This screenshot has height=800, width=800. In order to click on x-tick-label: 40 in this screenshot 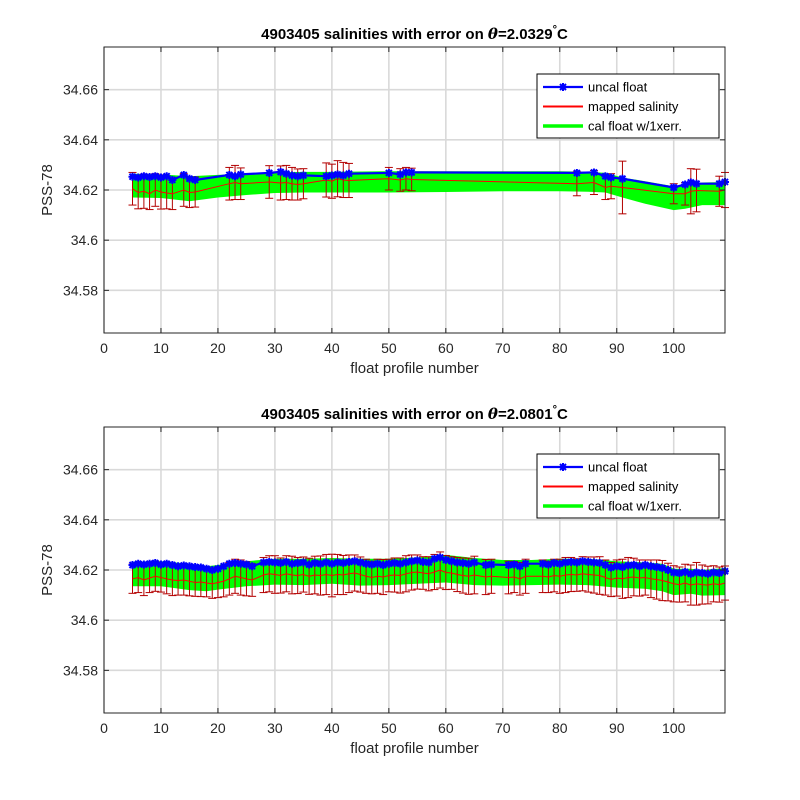, I will do `click(332, 728)`.